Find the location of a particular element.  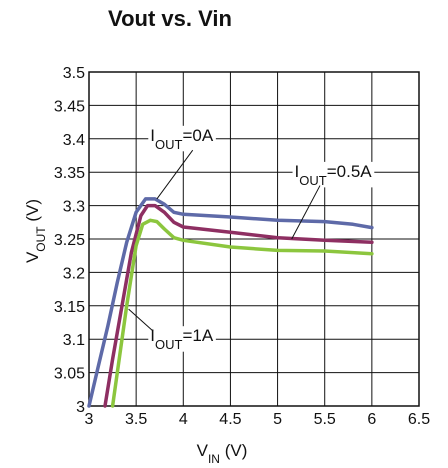

series-label-1: IOUT=0.5A is located at coordinates (334, 175).